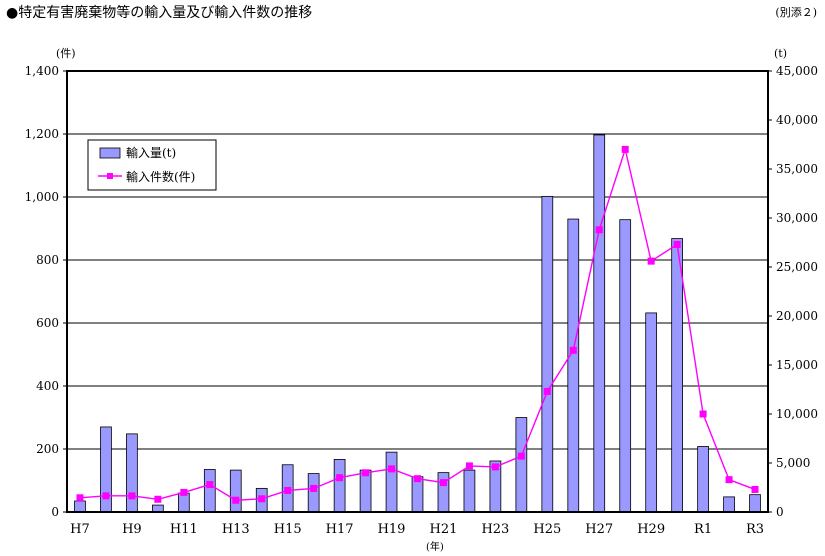  Describe the element at coordinates (132, 529) in the screenshot. I see `x-tick-label: H9` at that location.